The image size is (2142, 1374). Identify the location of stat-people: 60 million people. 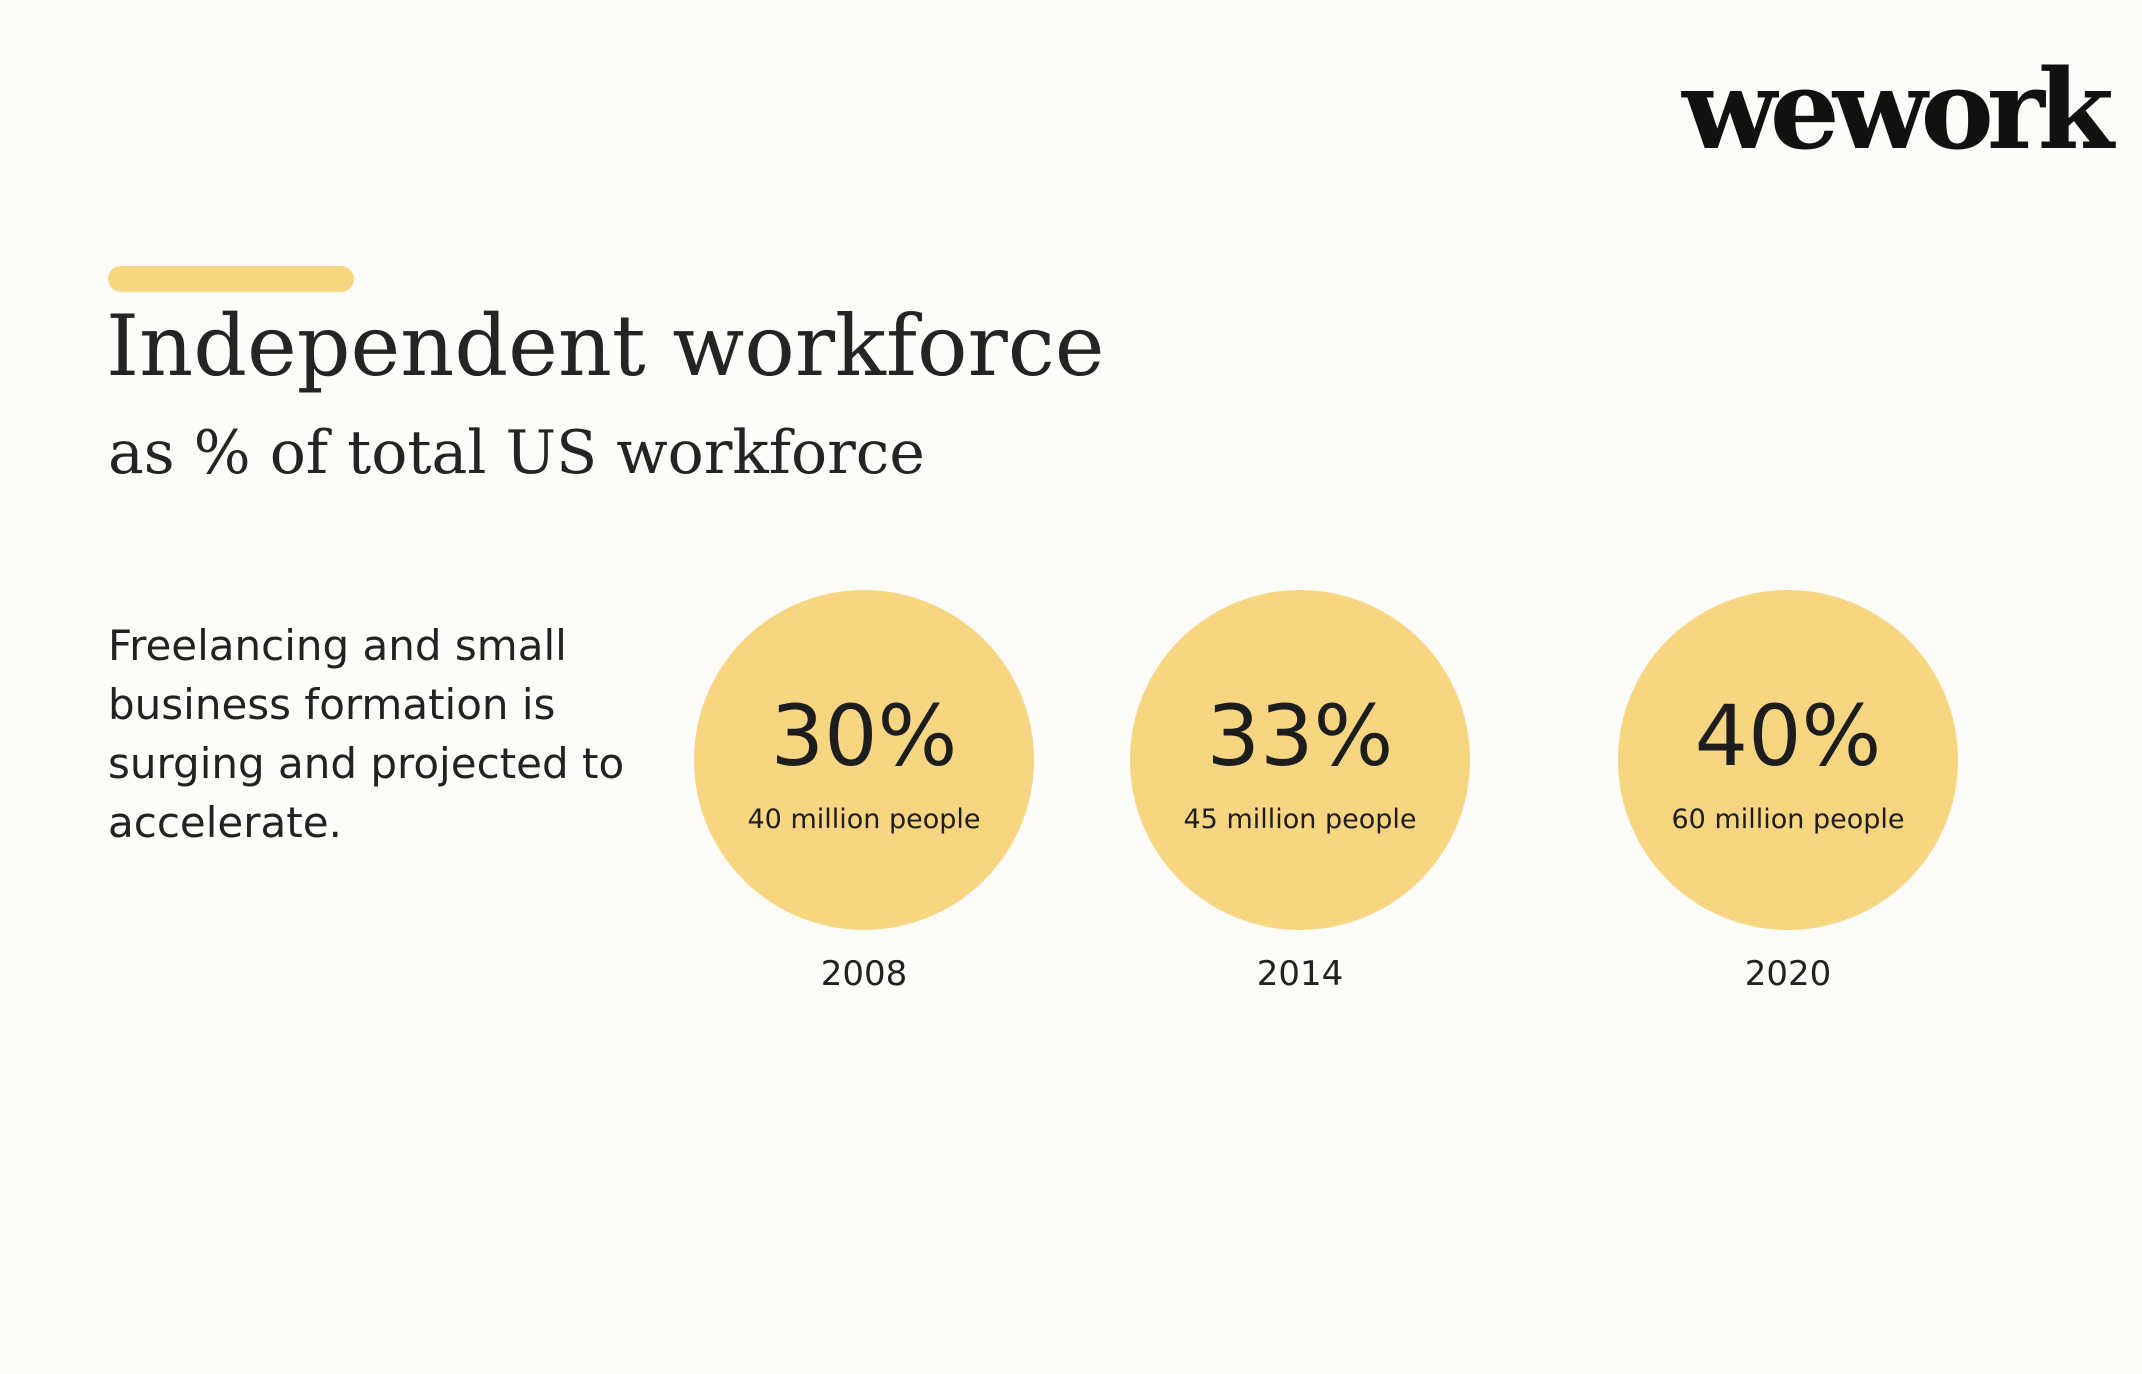
(1788, 819).